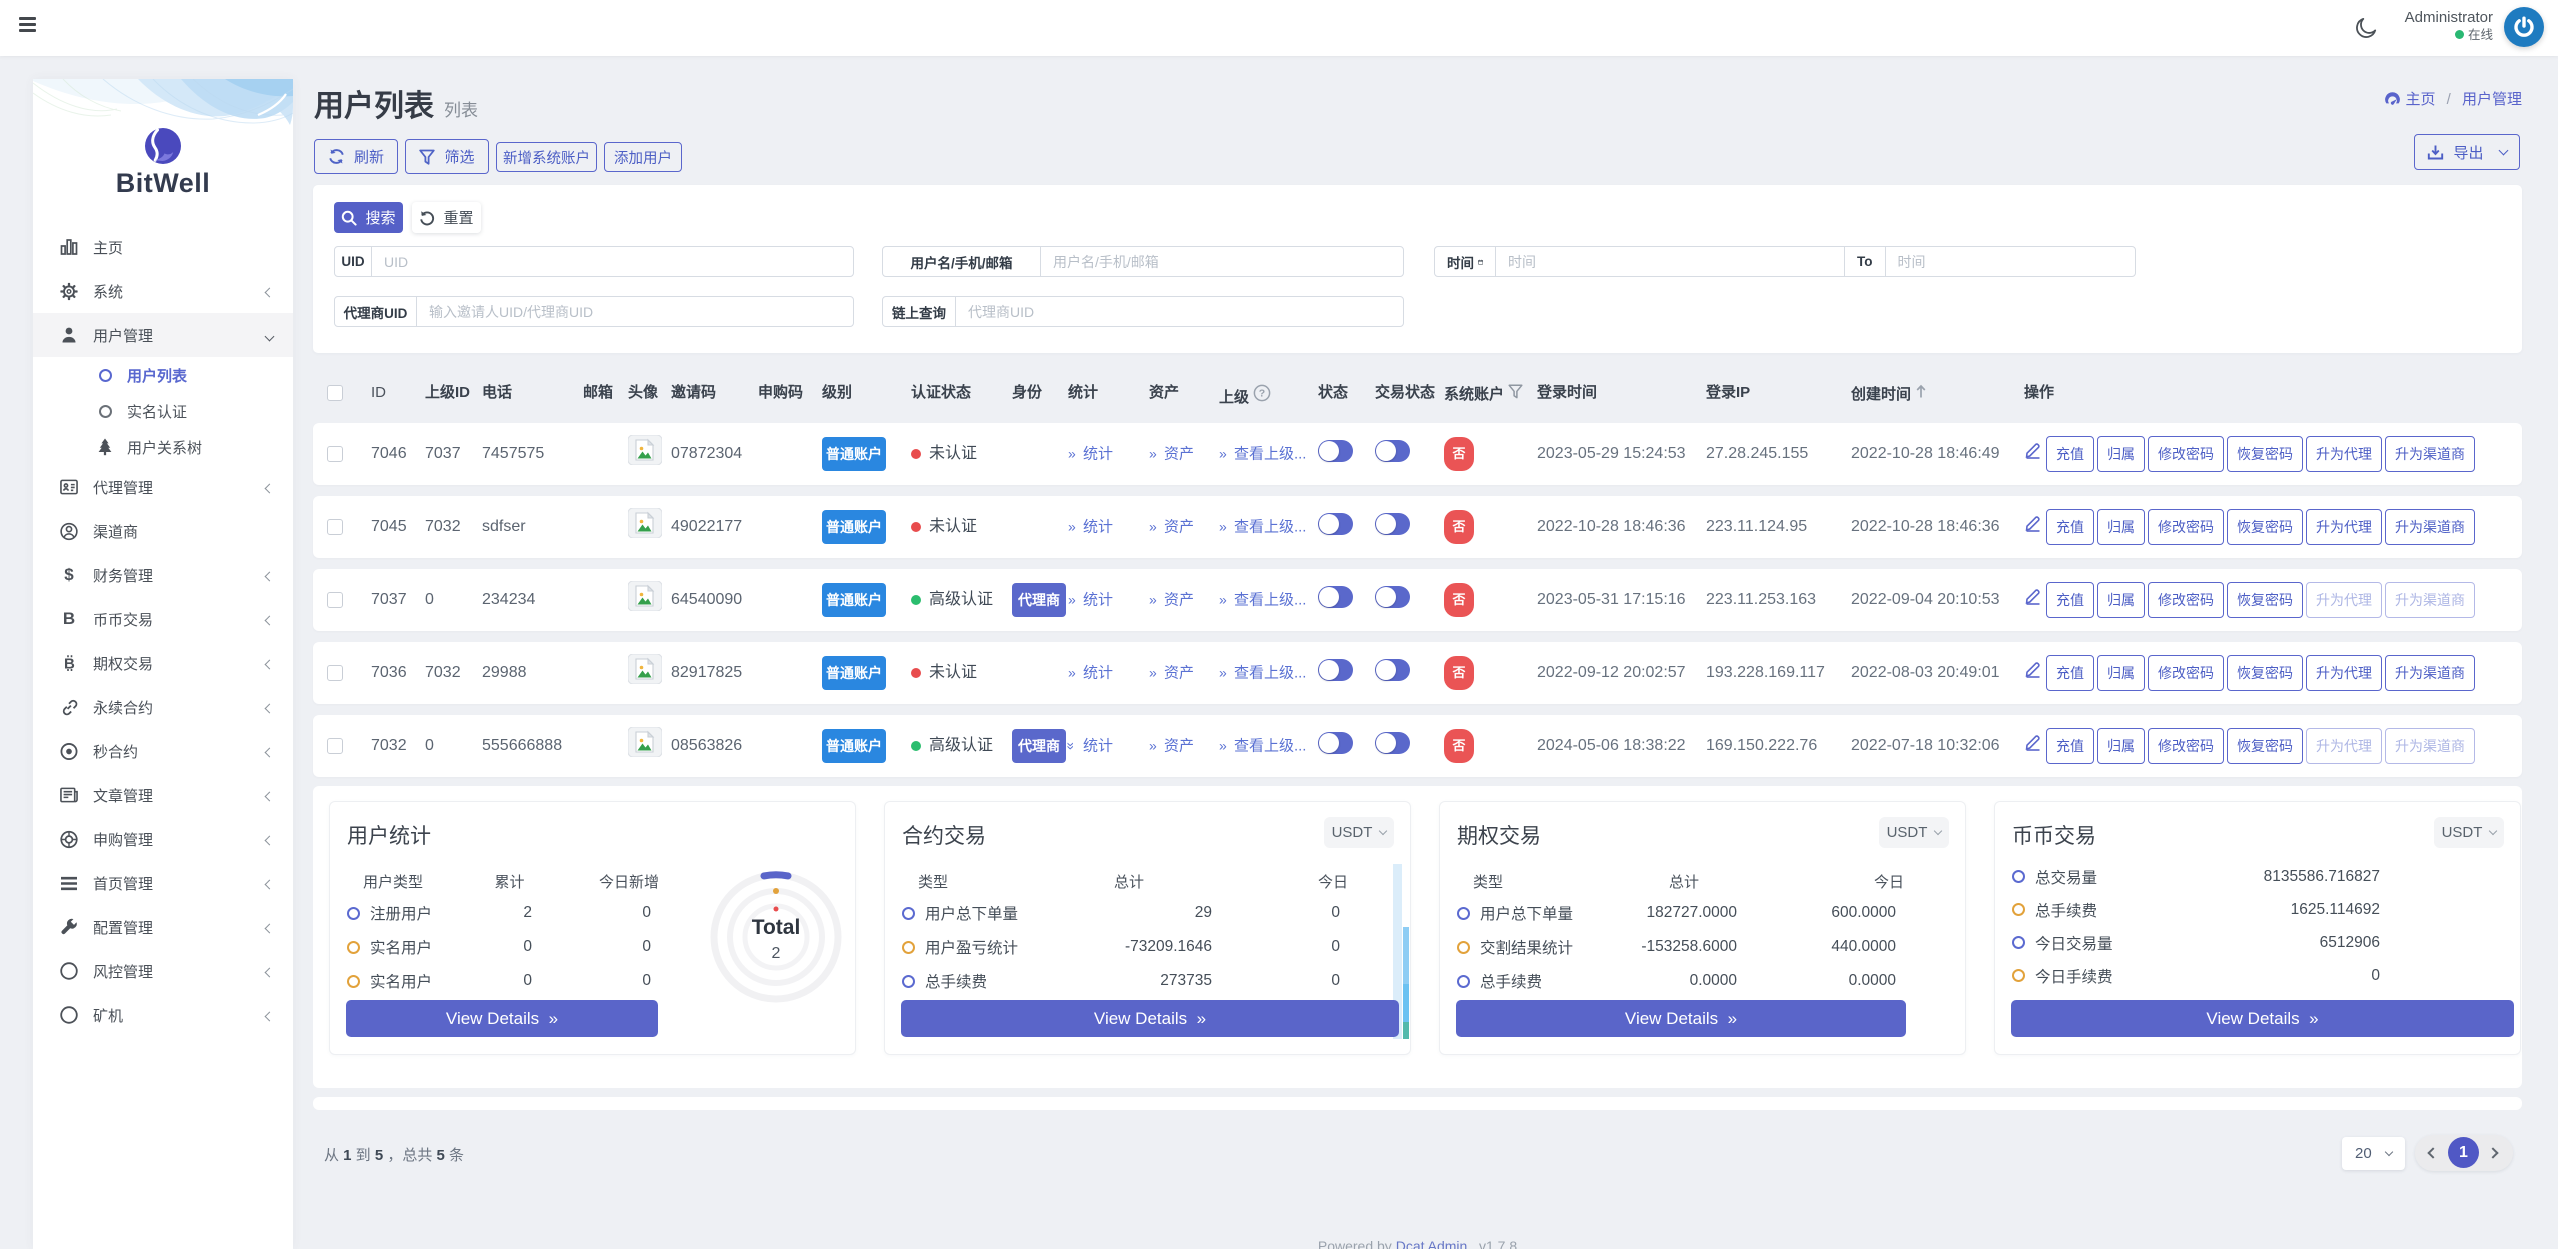 Image resolution: width=2558 pixels, height=1249 pixels. I want to click on svg-text: B, so click(69, 664).